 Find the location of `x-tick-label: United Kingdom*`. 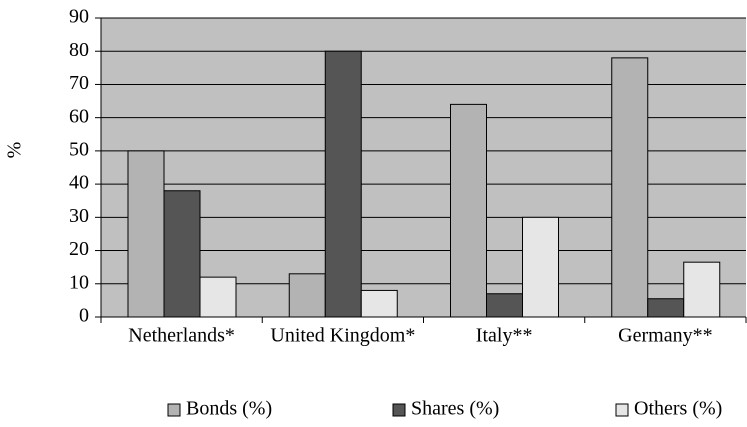

x-tick-label: United Kingdom* is located at coordinates (342, 336).